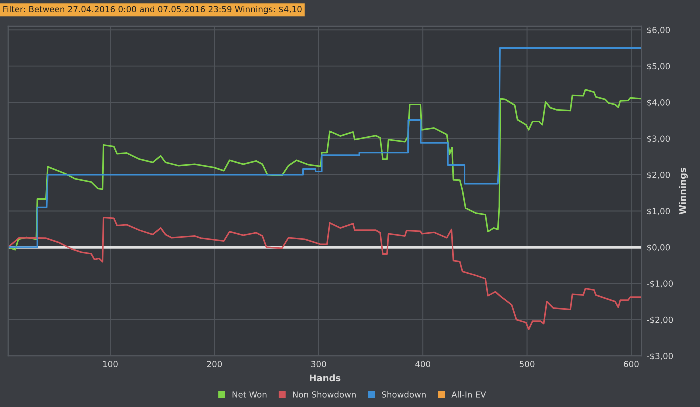 This screenshot has height=407, width=700. Describe the element at coordinates (631, 364) in the screenshot. I see `x-tick-label: 600` at that location.